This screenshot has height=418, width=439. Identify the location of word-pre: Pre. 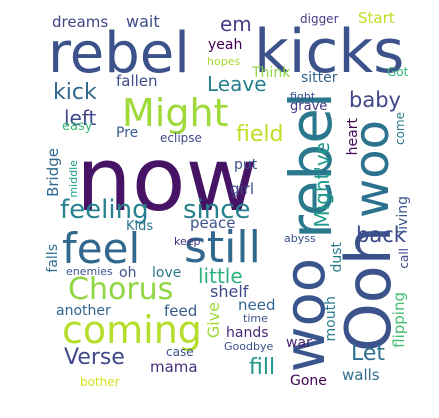
(127, 133).